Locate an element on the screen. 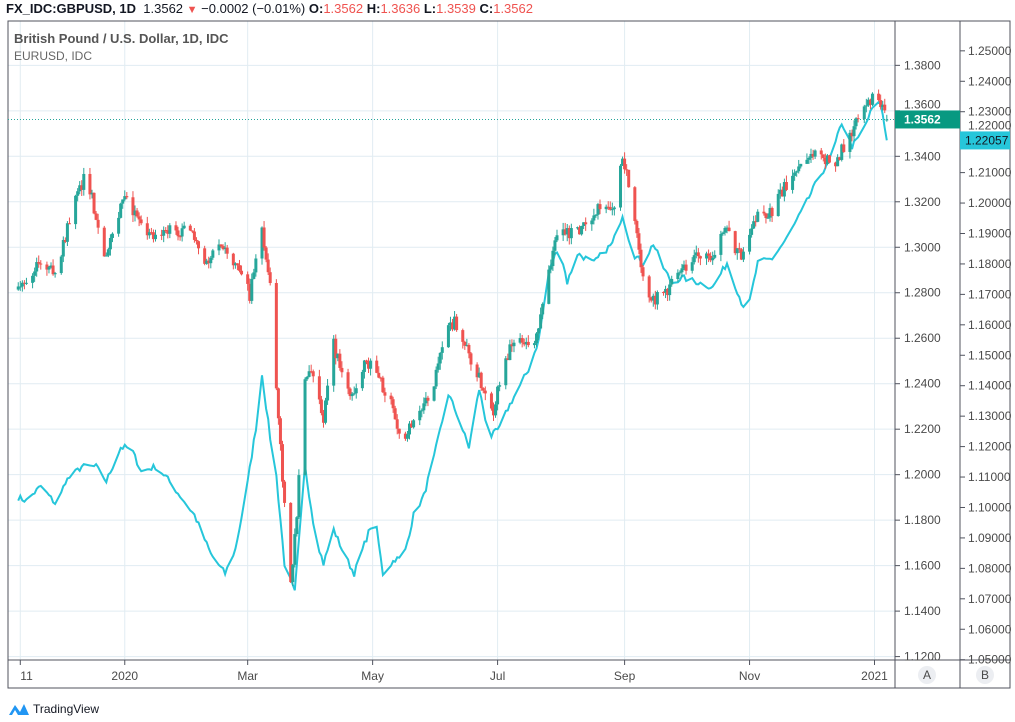  left-axis-tick-label: 1.3400 is located at coordinates (922, 156).